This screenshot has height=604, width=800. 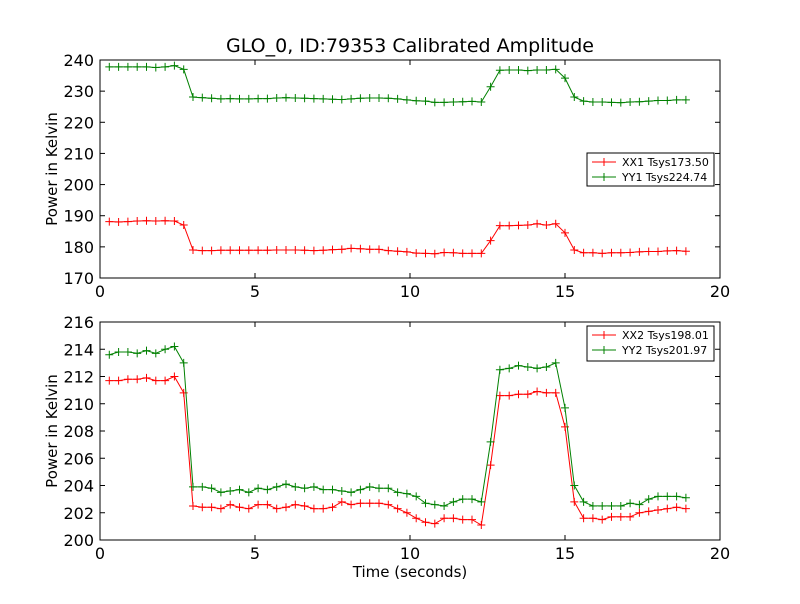 I want to click on y-tick-label: 230, so click(x=78, y=91).